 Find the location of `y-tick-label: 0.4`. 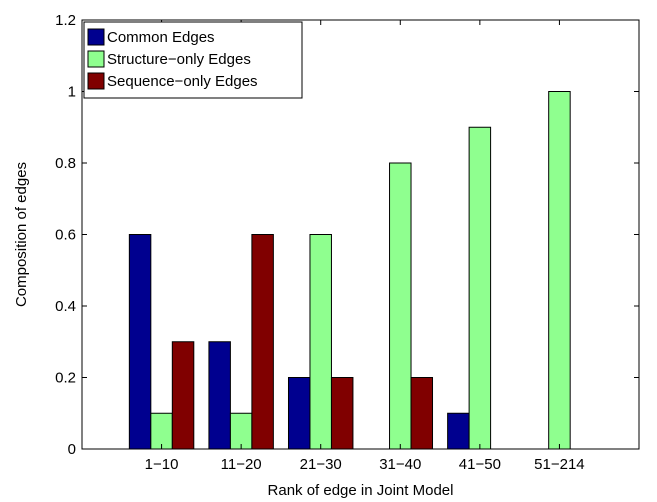

y-tick-label: 0.4 is located at coordinates (65, 306).